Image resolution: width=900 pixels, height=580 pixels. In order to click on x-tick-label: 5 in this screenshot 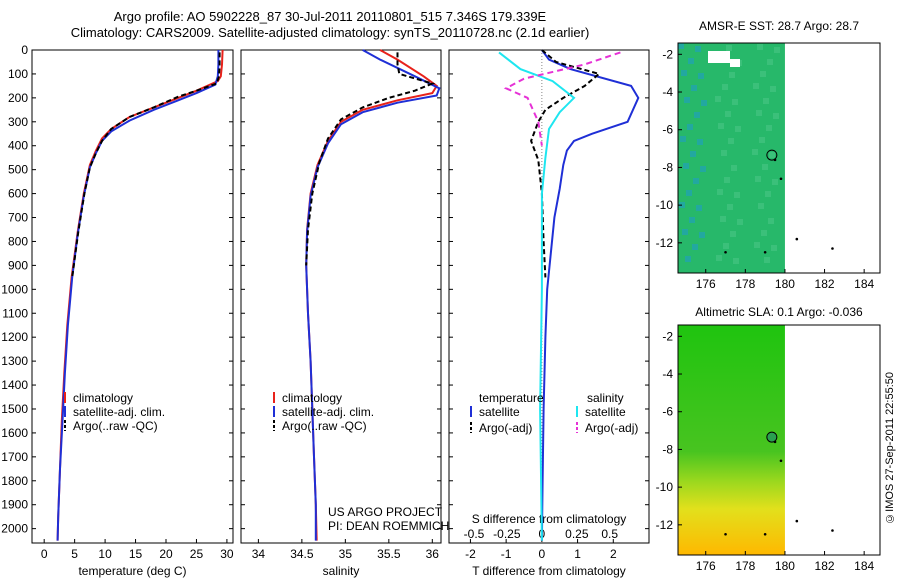, I will do `click(74, 554)`.